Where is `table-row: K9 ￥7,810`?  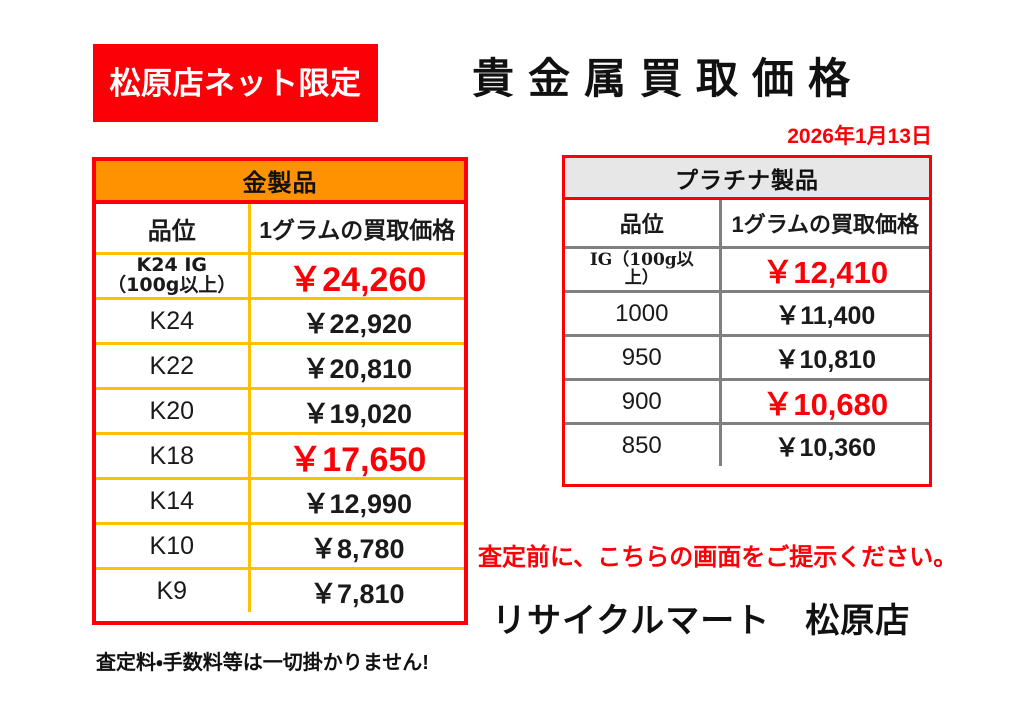
table-row: K9 ￥7,810 is located at coordinates (280, 589).